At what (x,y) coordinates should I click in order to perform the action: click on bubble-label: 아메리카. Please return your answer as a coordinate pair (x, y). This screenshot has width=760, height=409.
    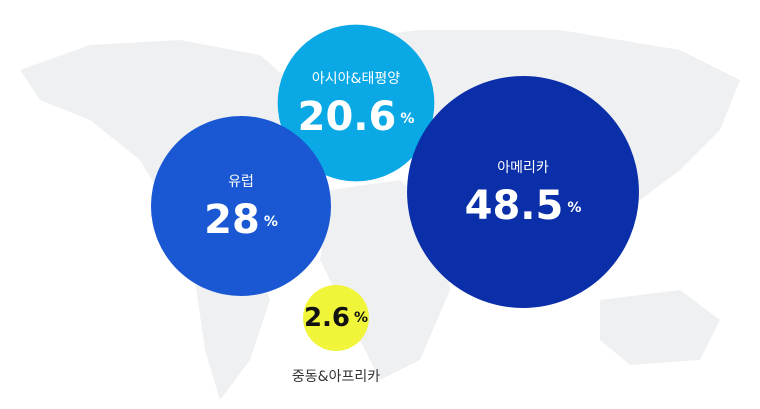
    Looking at the image, I should click on (523, 168).